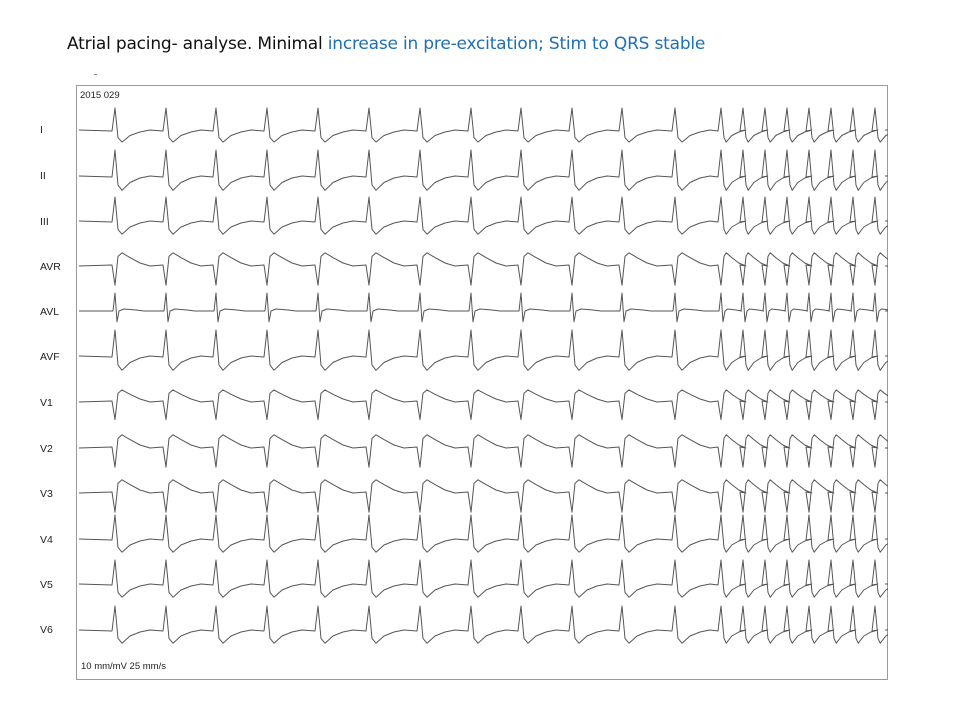 The height and width of the screenshot is (720, 960). Describe the element at coordinates (483, 215) in the screenshot. I see `ecg-trace-iii` at that location.